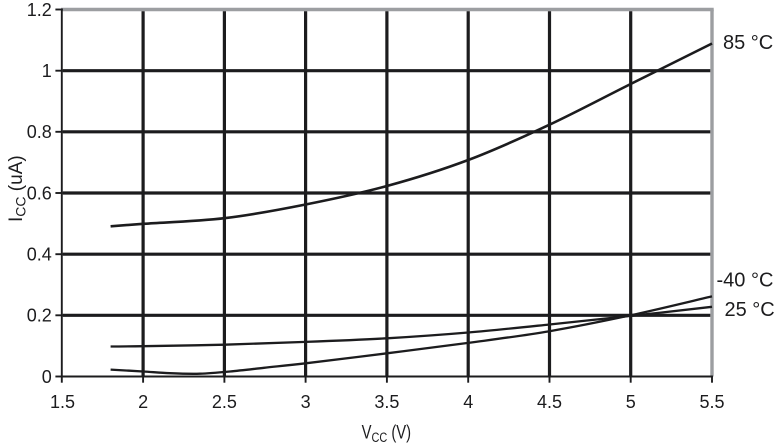 The width and height of the screenshot is (775, 443). I want to click on svg-text: ICC (uA), so click(17, 188).